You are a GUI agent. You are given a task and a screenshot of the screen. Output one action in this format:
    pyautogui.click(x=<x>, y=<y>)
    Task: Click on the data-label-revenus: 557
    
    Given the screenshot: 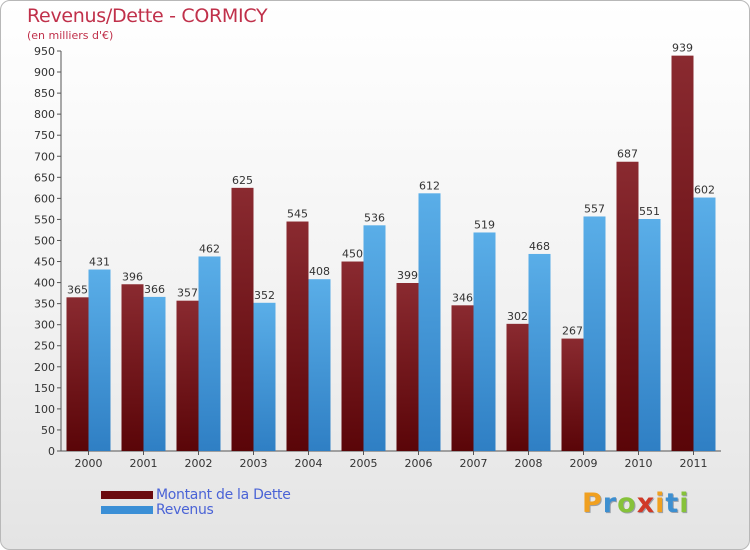 What is the action you would take?
    pyautogui.click(x=594, y=208)
    